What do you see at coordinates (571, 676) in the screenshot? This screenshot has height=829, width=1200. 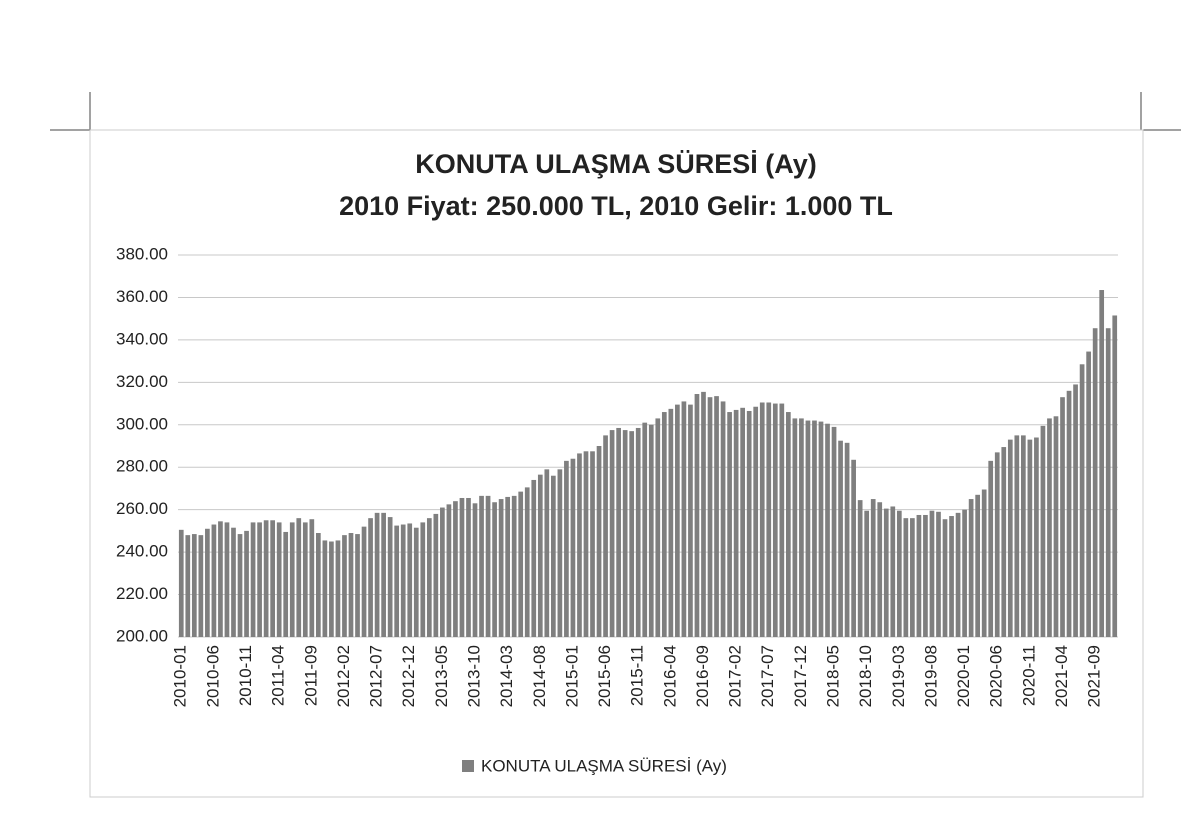 I see `x-tick-label: 2015-01` at bounding box center [571, 676].